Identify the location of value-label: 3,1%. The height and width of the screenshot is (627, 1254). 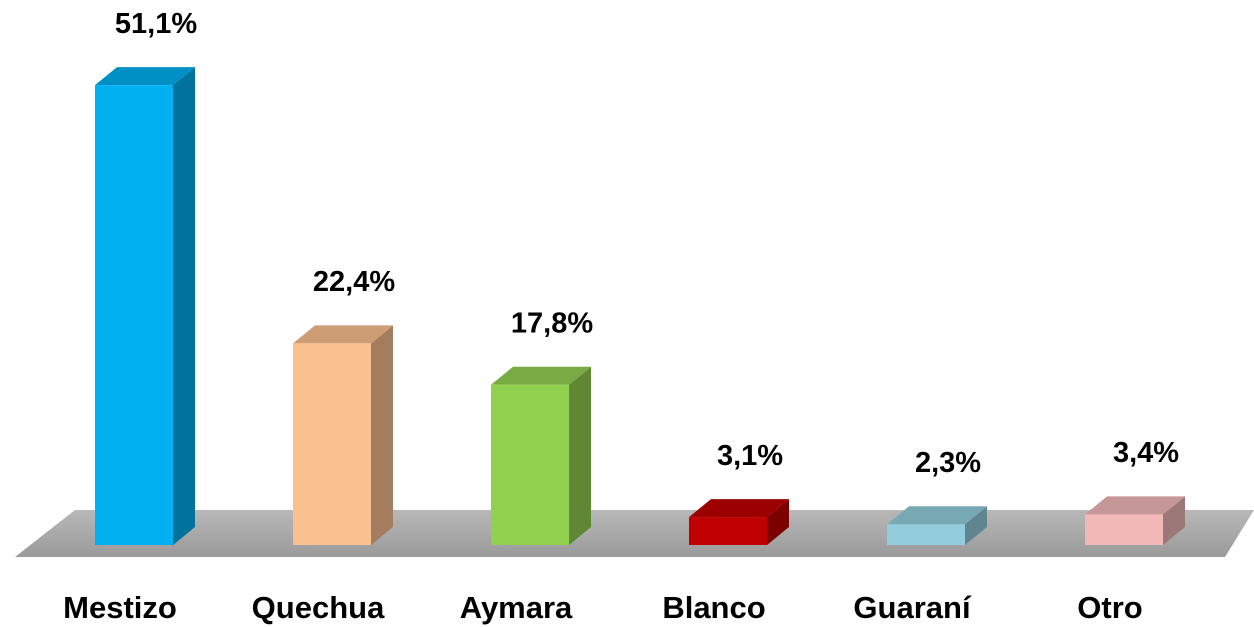
(750, 456).